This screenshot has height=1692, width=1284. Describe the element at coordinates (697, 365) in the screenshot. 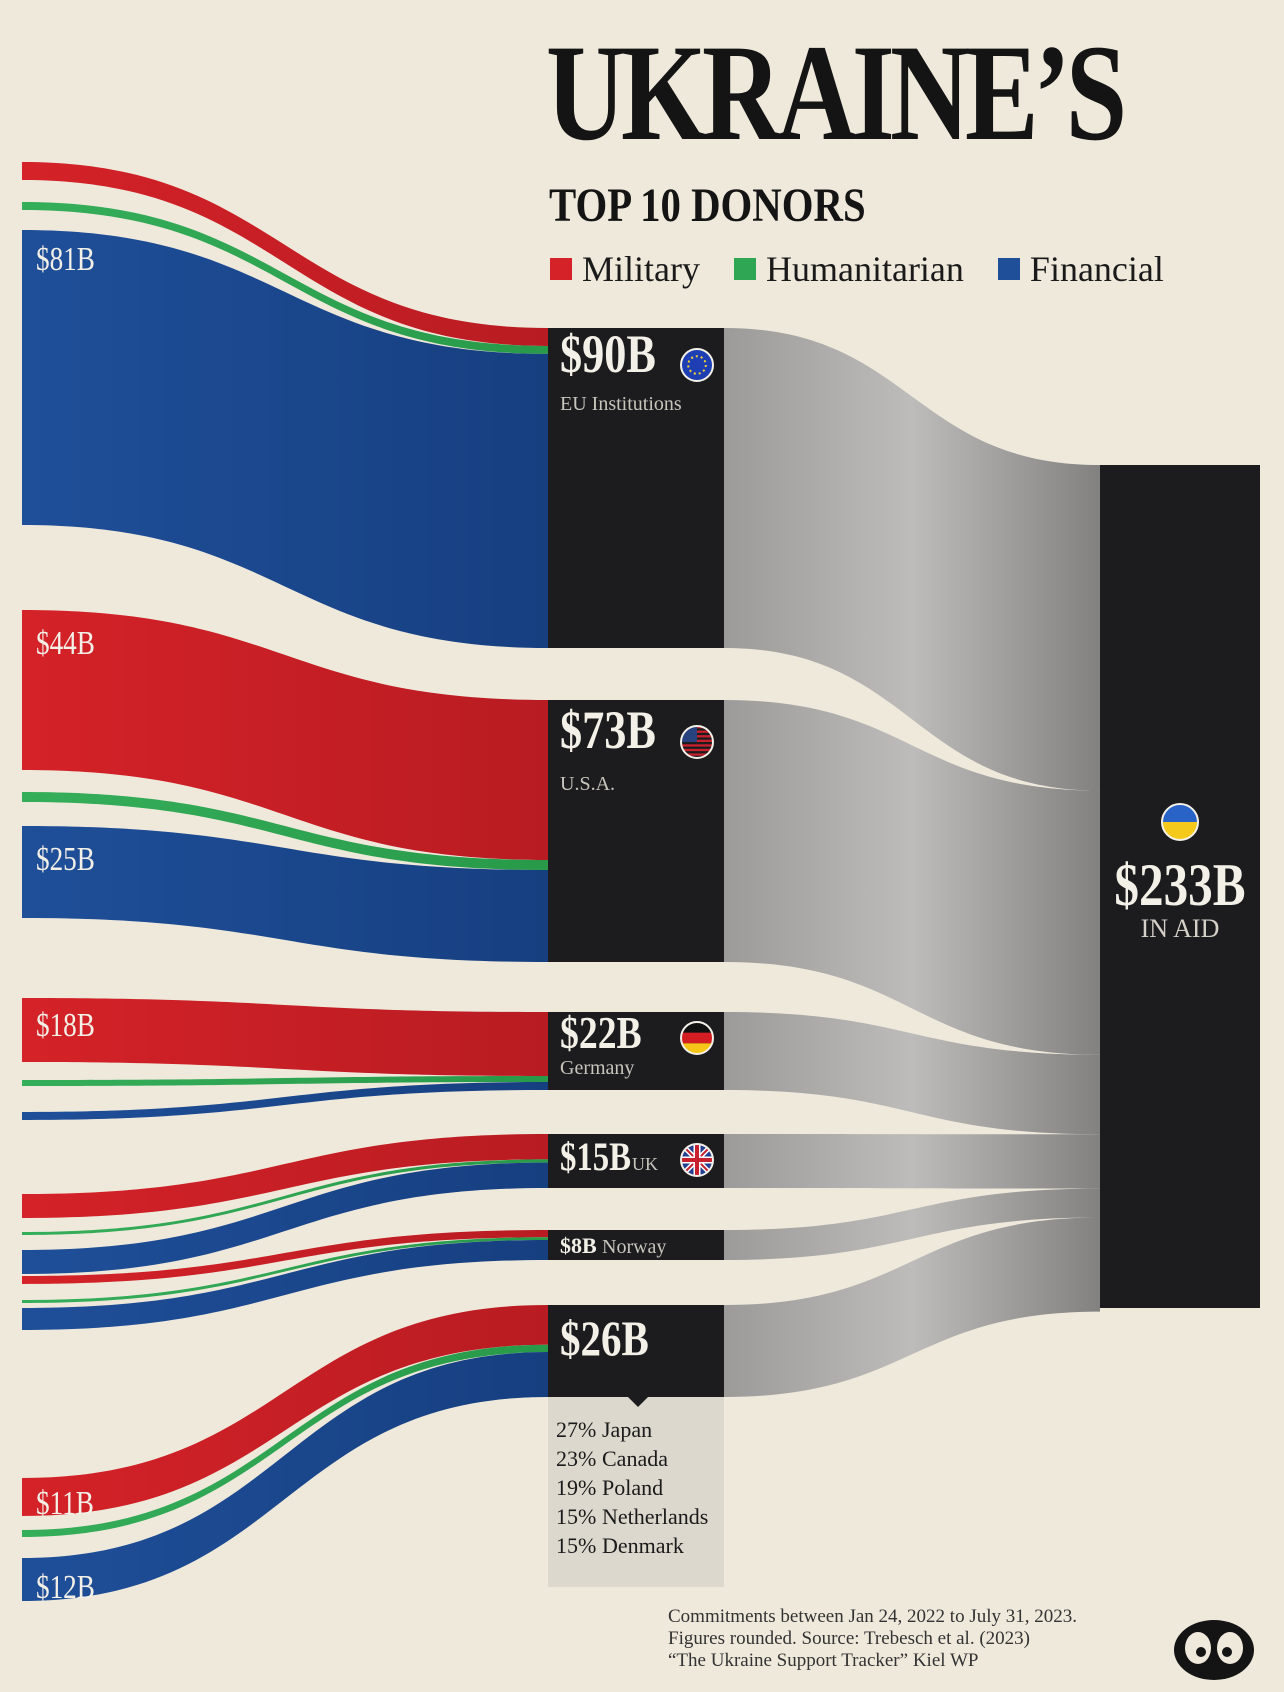

I see `eu-flag-icon` at that location.